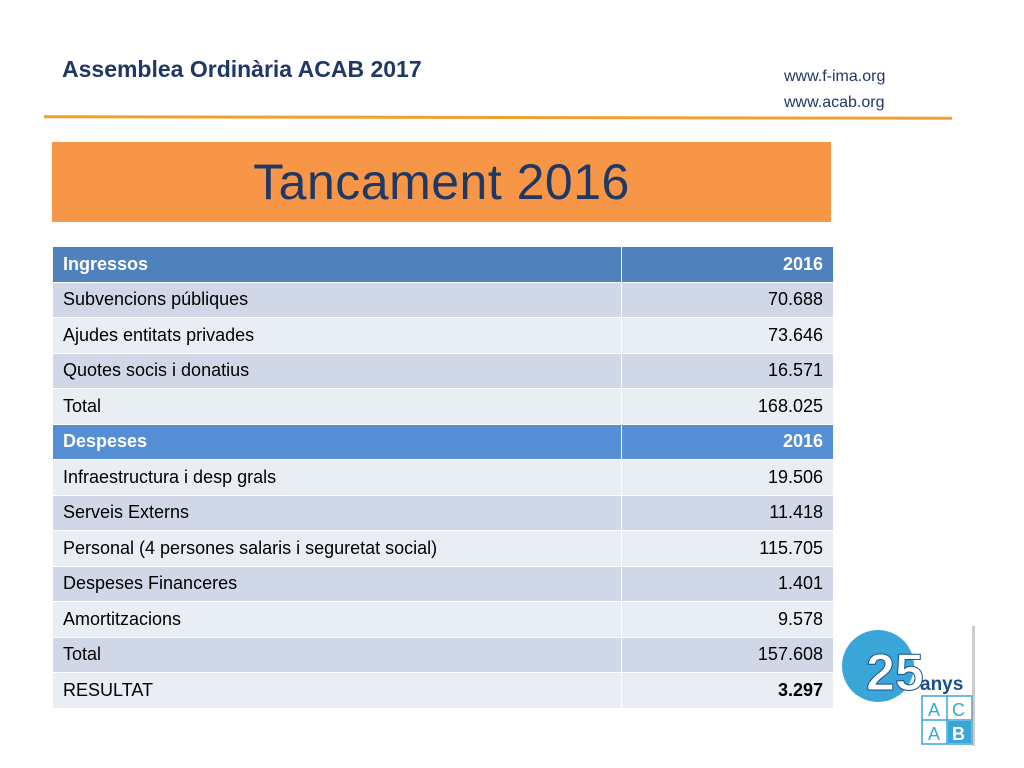  Describe the element at coordinates (727, 441) in the screenshot. I see `expenses-header-year: 2016` at that location.